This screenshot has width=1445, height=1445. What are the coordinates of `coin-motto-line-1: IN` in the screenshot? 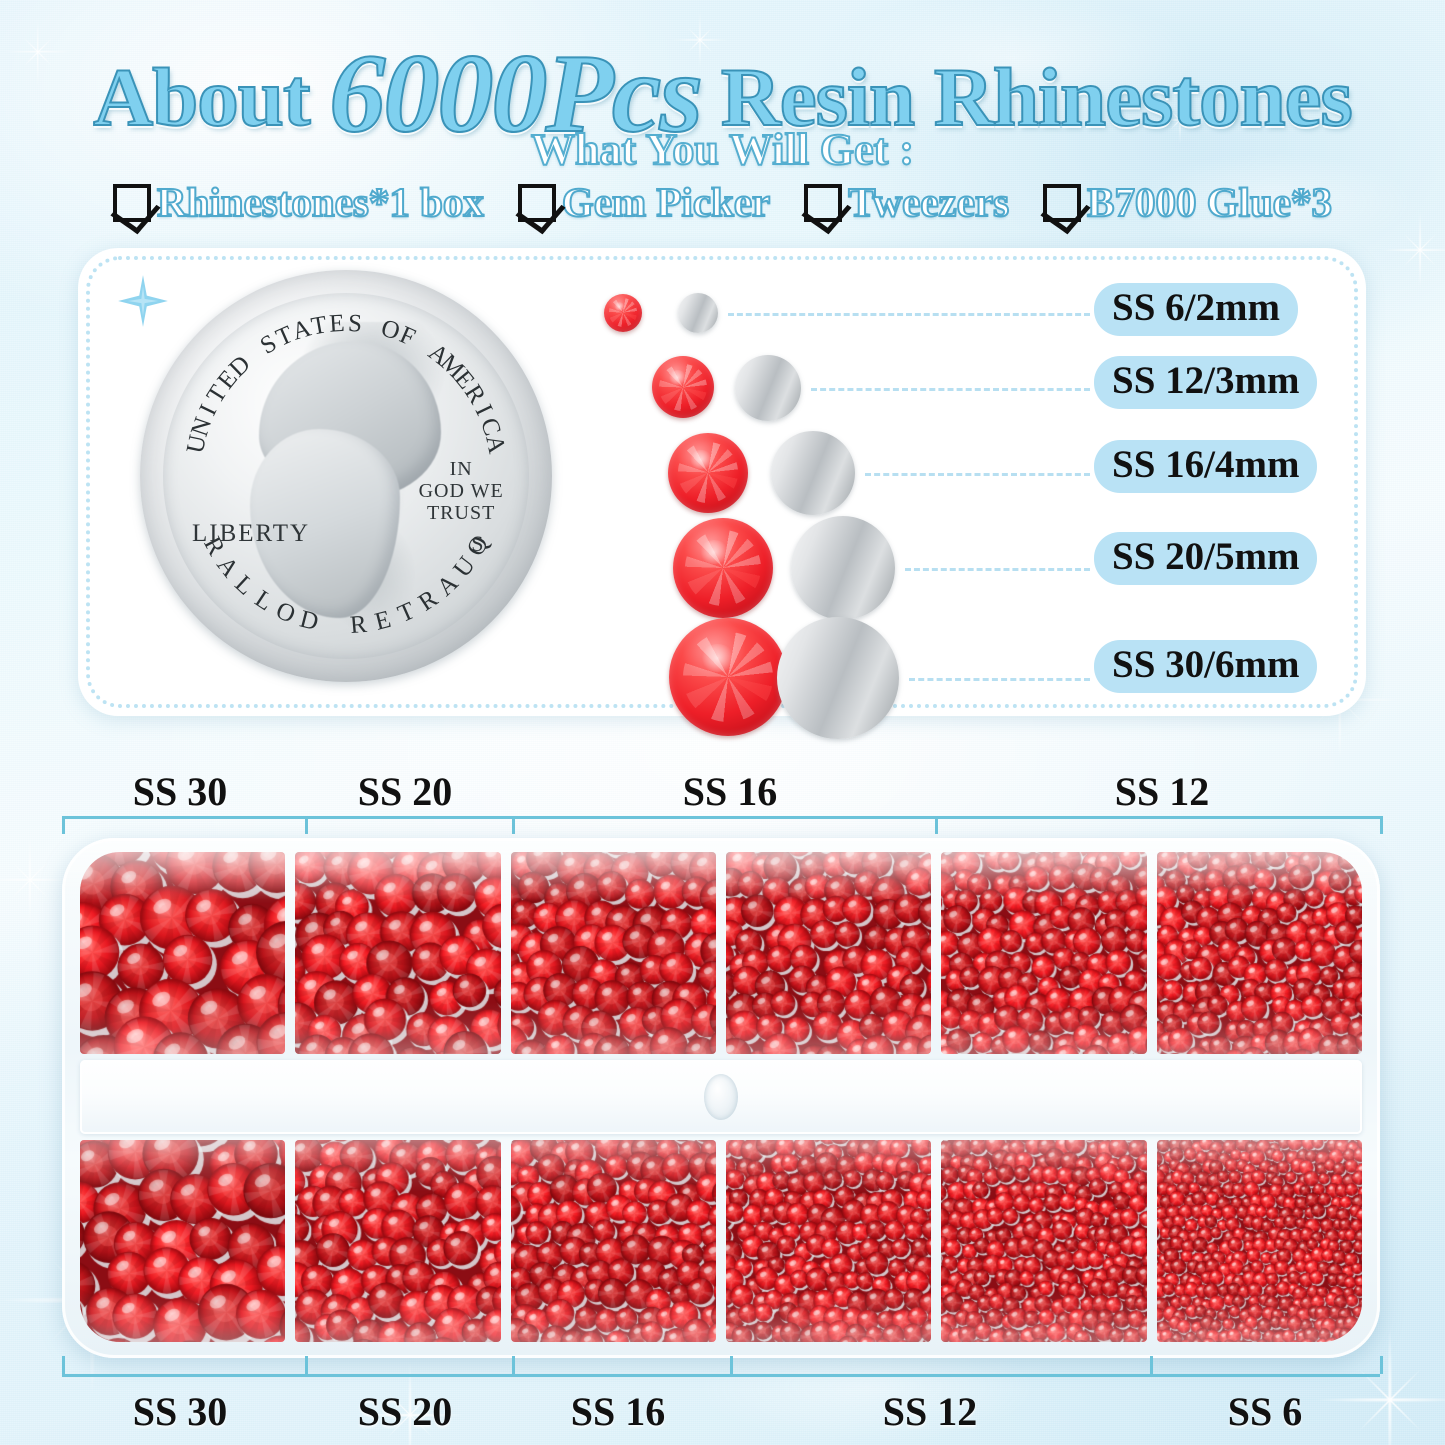 It's located at (461, 468).